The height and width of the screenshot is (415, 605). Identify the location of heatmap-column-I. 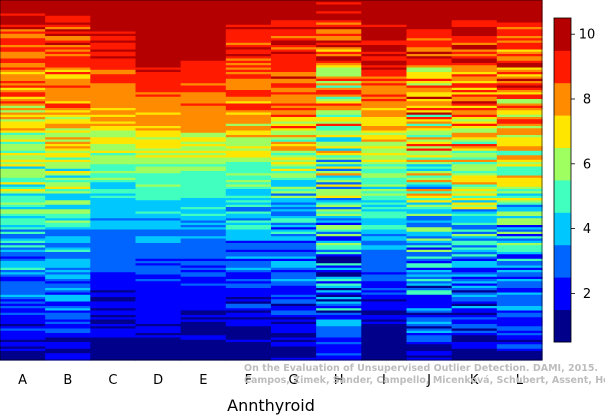
(384, 180).